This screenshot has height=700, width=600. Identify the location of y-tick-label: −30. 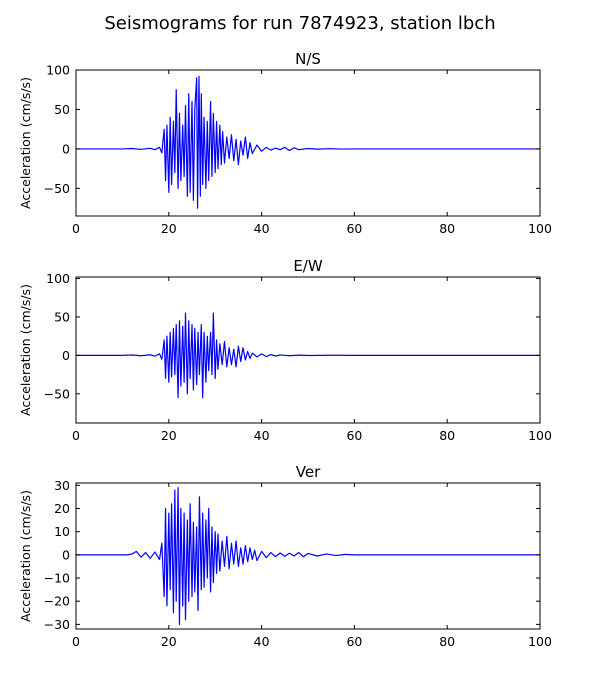
(57, 624).